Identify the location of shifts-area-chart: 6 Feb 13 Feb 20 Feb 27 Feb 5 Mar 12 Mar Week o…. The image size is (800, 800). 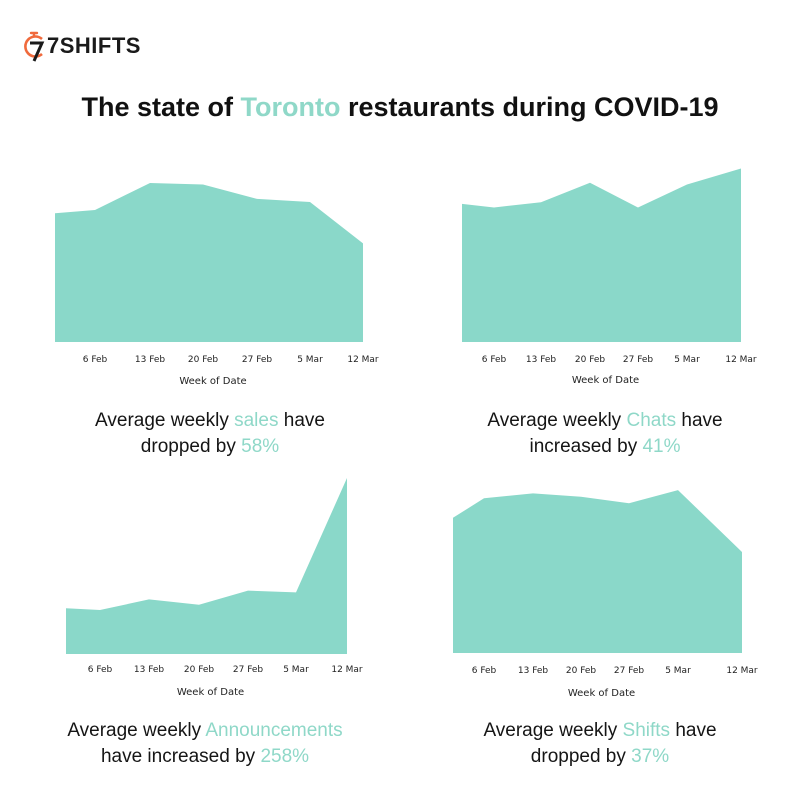
(605, 594).